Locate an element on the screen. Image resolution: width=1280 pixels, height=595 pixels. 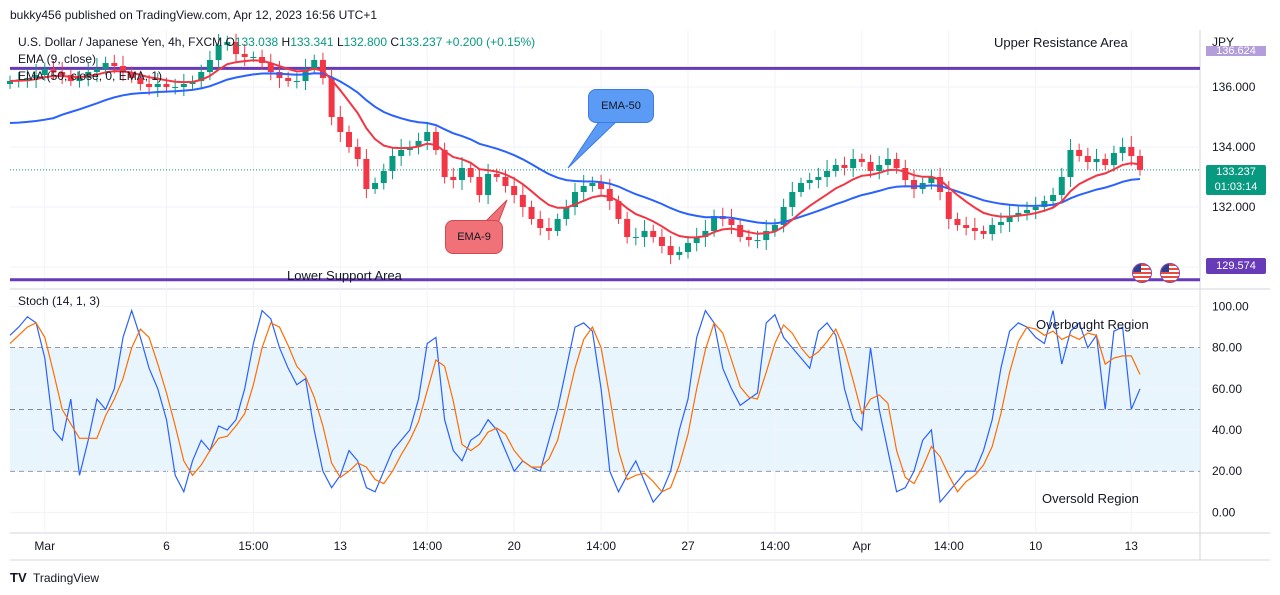
currency-label: JPY is located at coordinates (1223, 42).